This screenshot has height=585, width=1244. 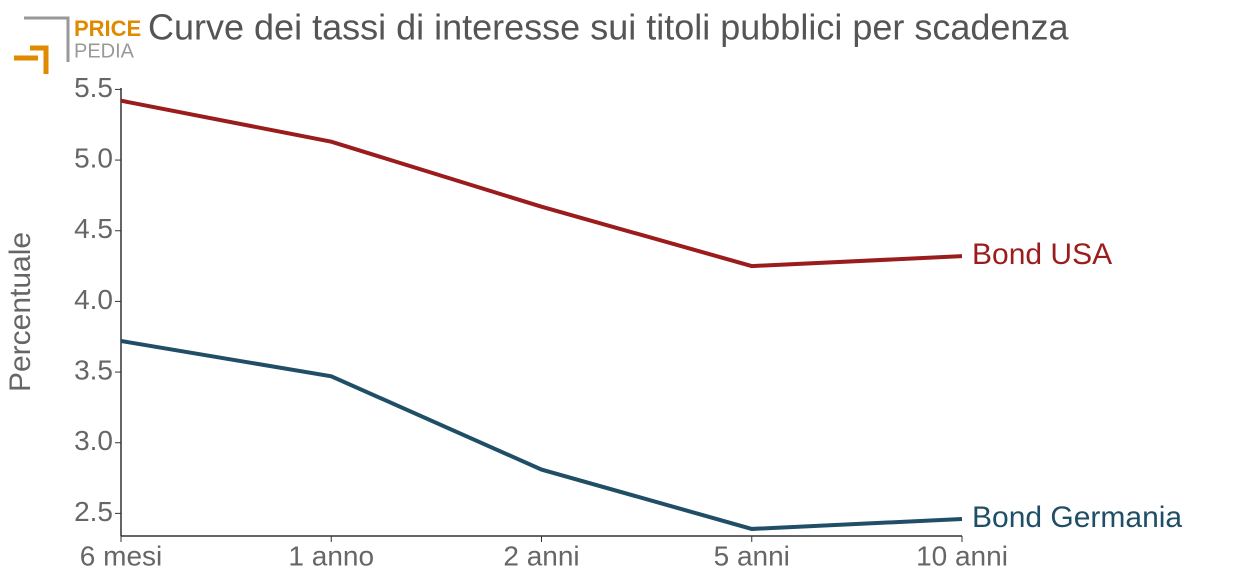 I want to click on x-tick-label: 5 anni, so click(x=752, y=555).